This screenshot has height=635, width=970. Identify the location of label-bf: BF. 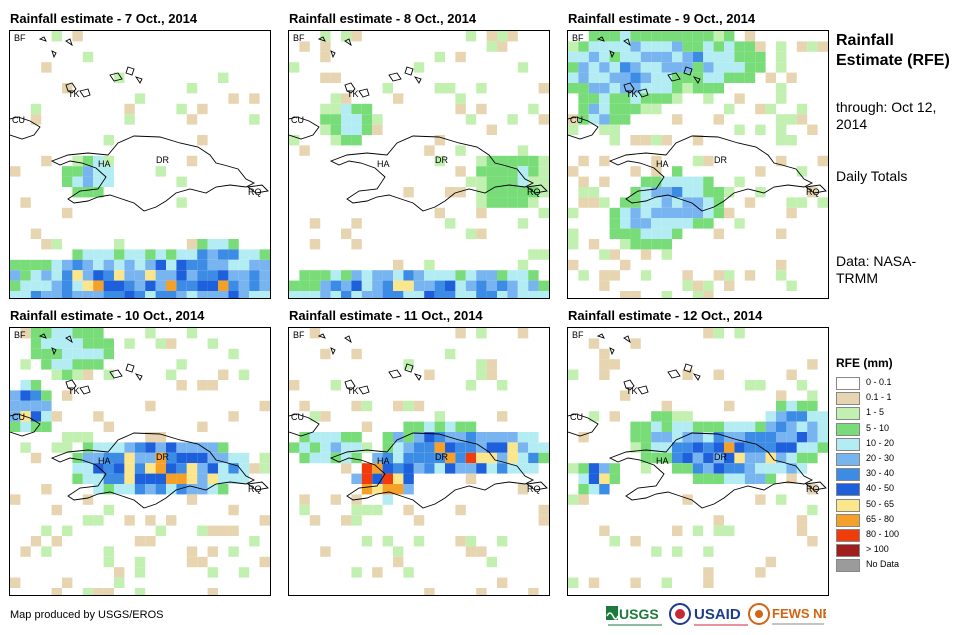
(578, 38).